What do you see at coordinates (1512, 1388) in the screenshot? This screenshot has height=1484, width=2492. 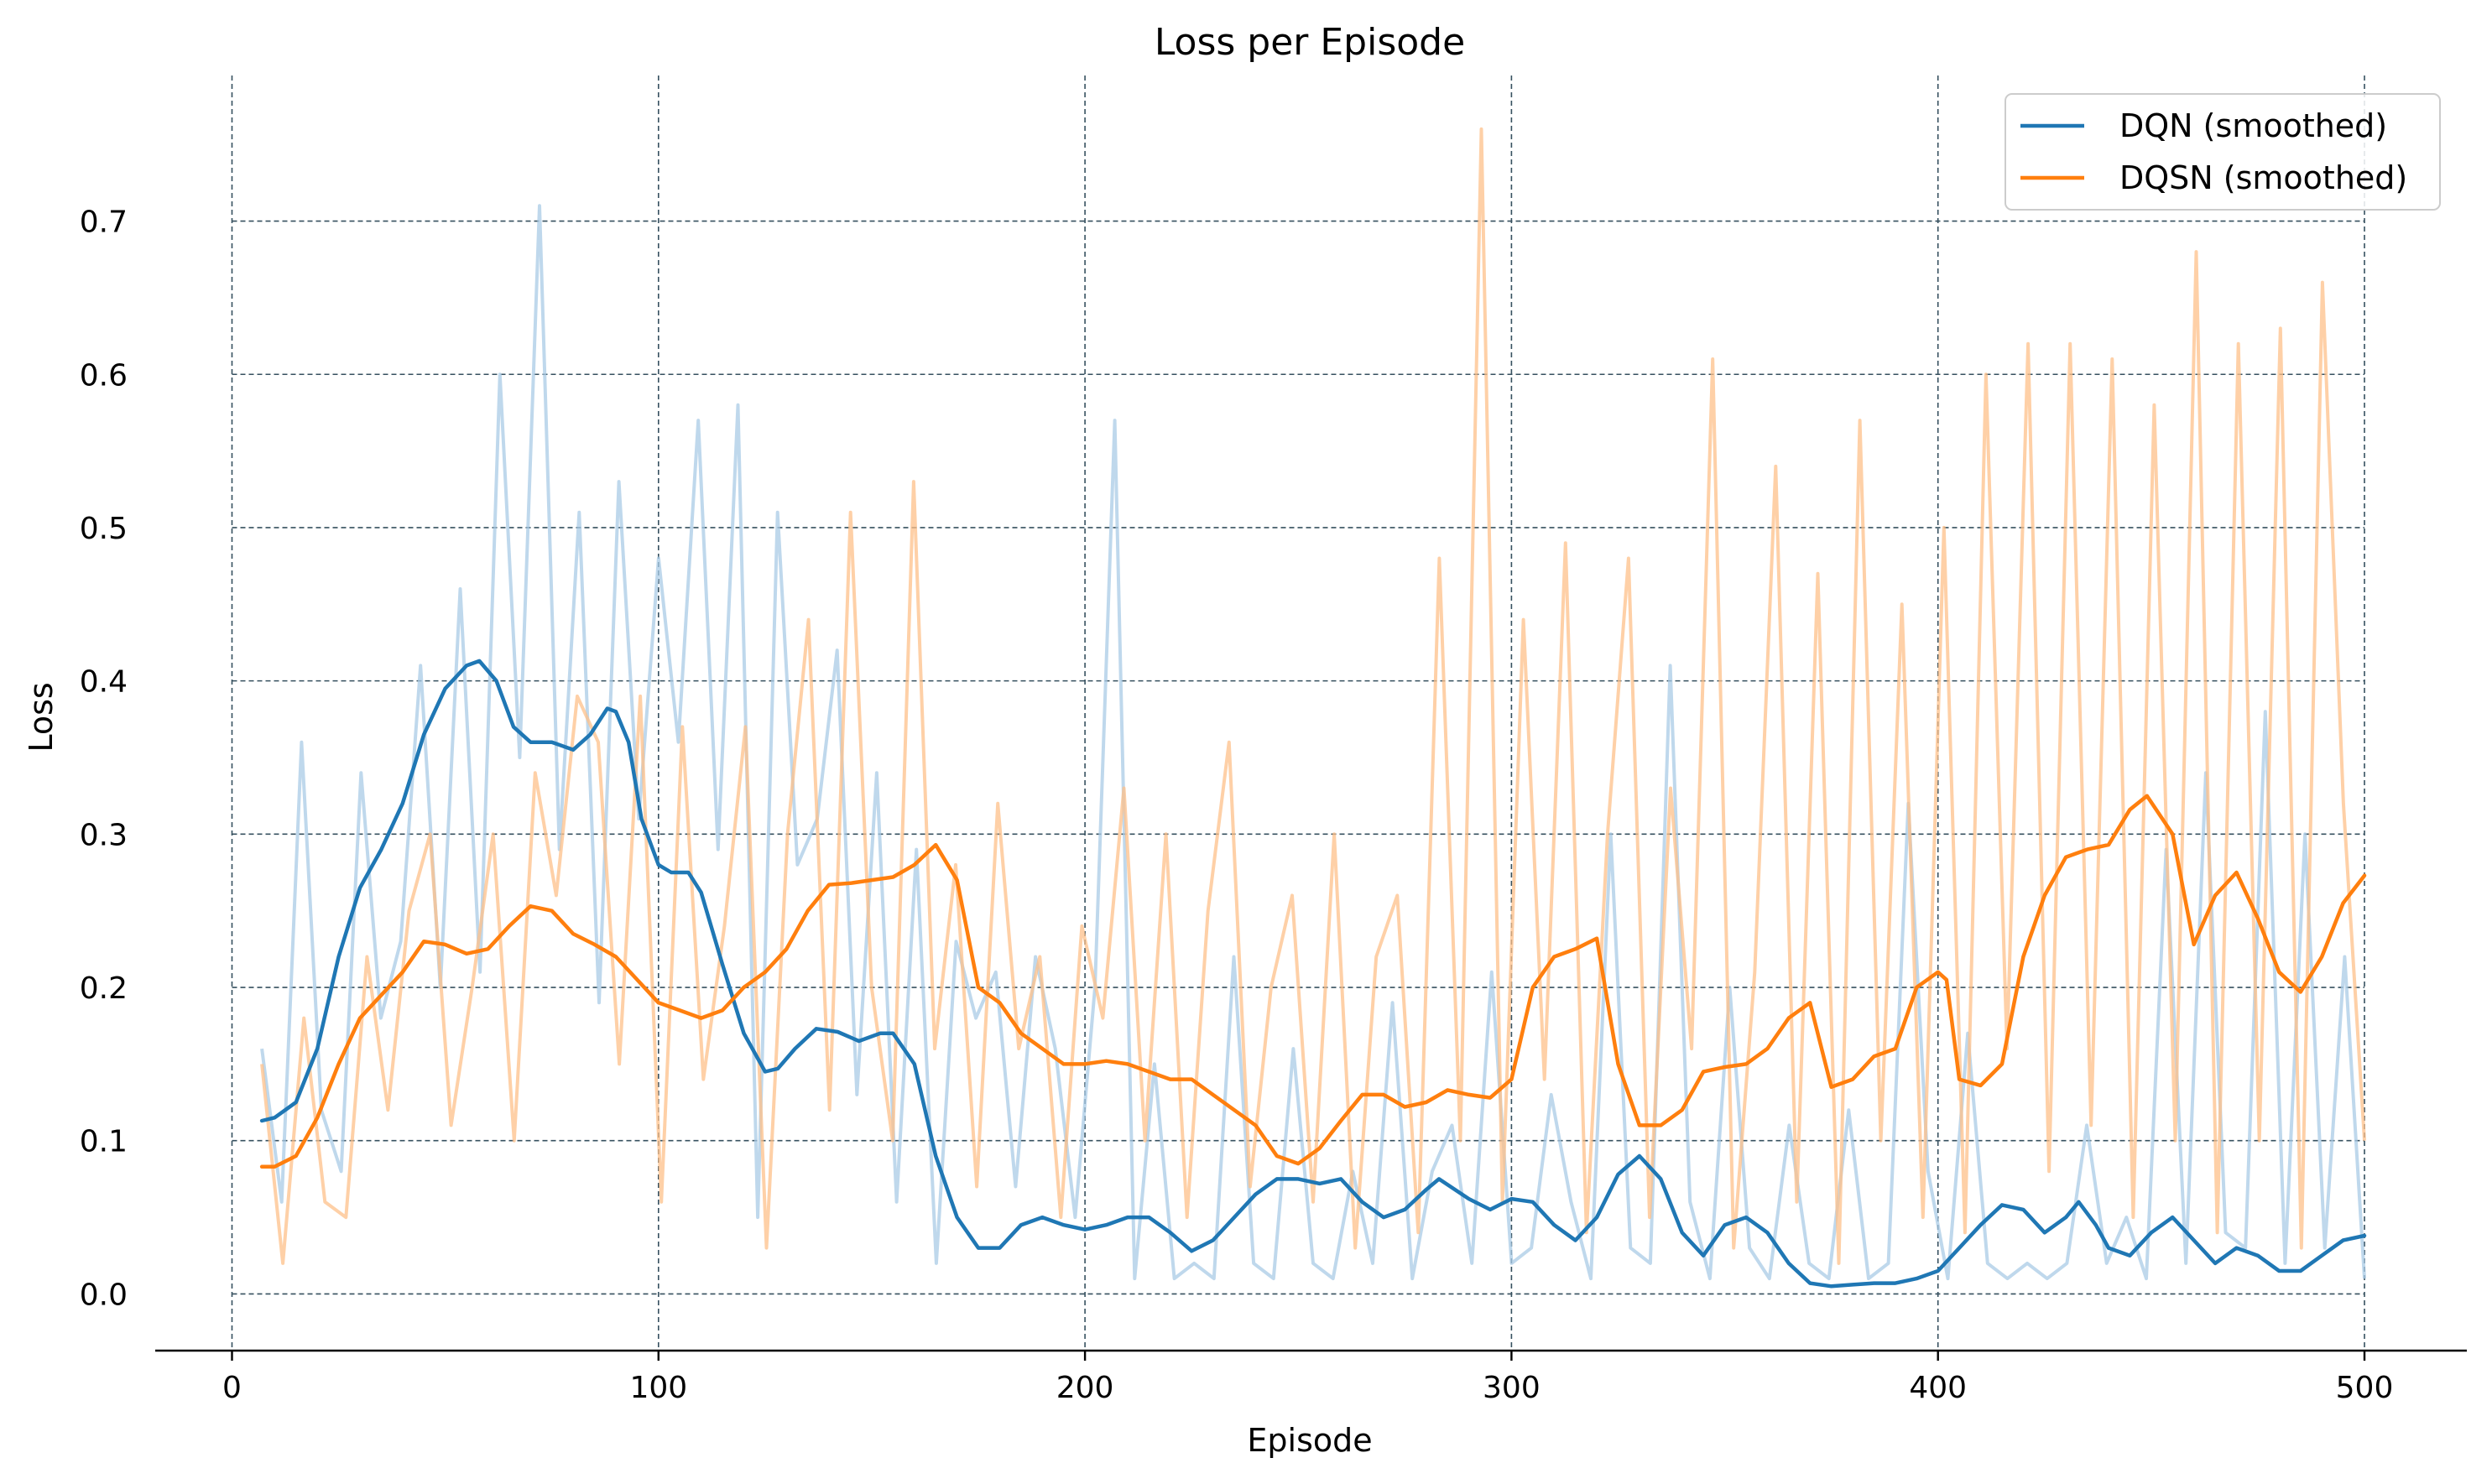 I see `x-tick-label: 300` at bounding box center [1512, 1388].